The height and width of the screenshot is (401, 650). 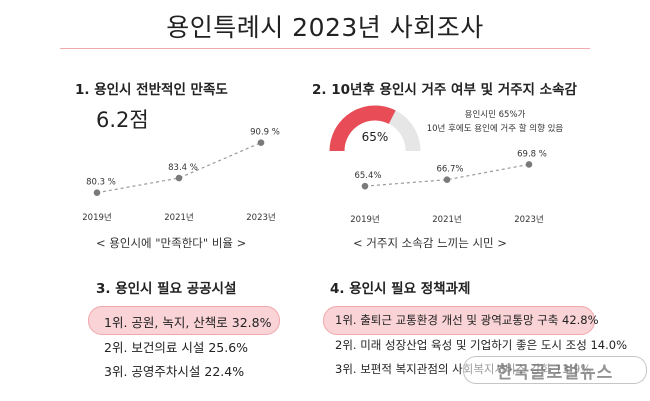 I want to click on satisfaction-tick-label-2019년: 2019년, so click(x=96, y=217).